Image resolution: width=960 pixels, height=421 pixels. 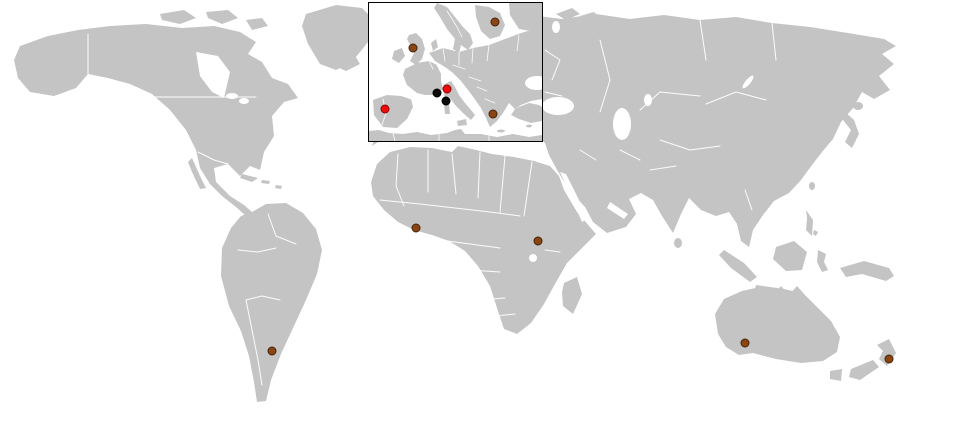 I want to click on land-new-zealand-north, so click(x=886, y=352).